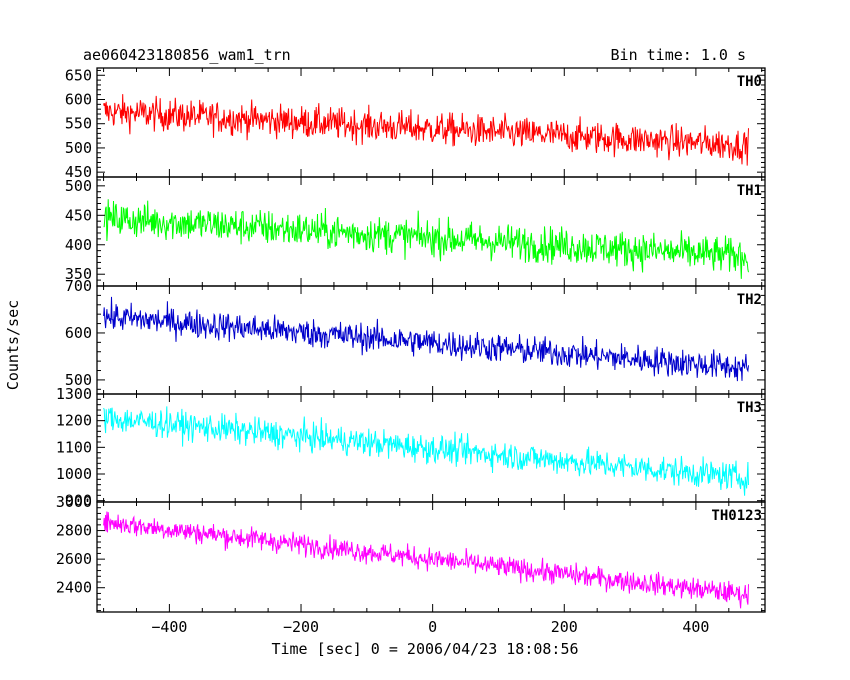 This screenshot has height=680, width=850. I want to click on panel-th1: 350 400 450 500 TH1, so click(415, 231).